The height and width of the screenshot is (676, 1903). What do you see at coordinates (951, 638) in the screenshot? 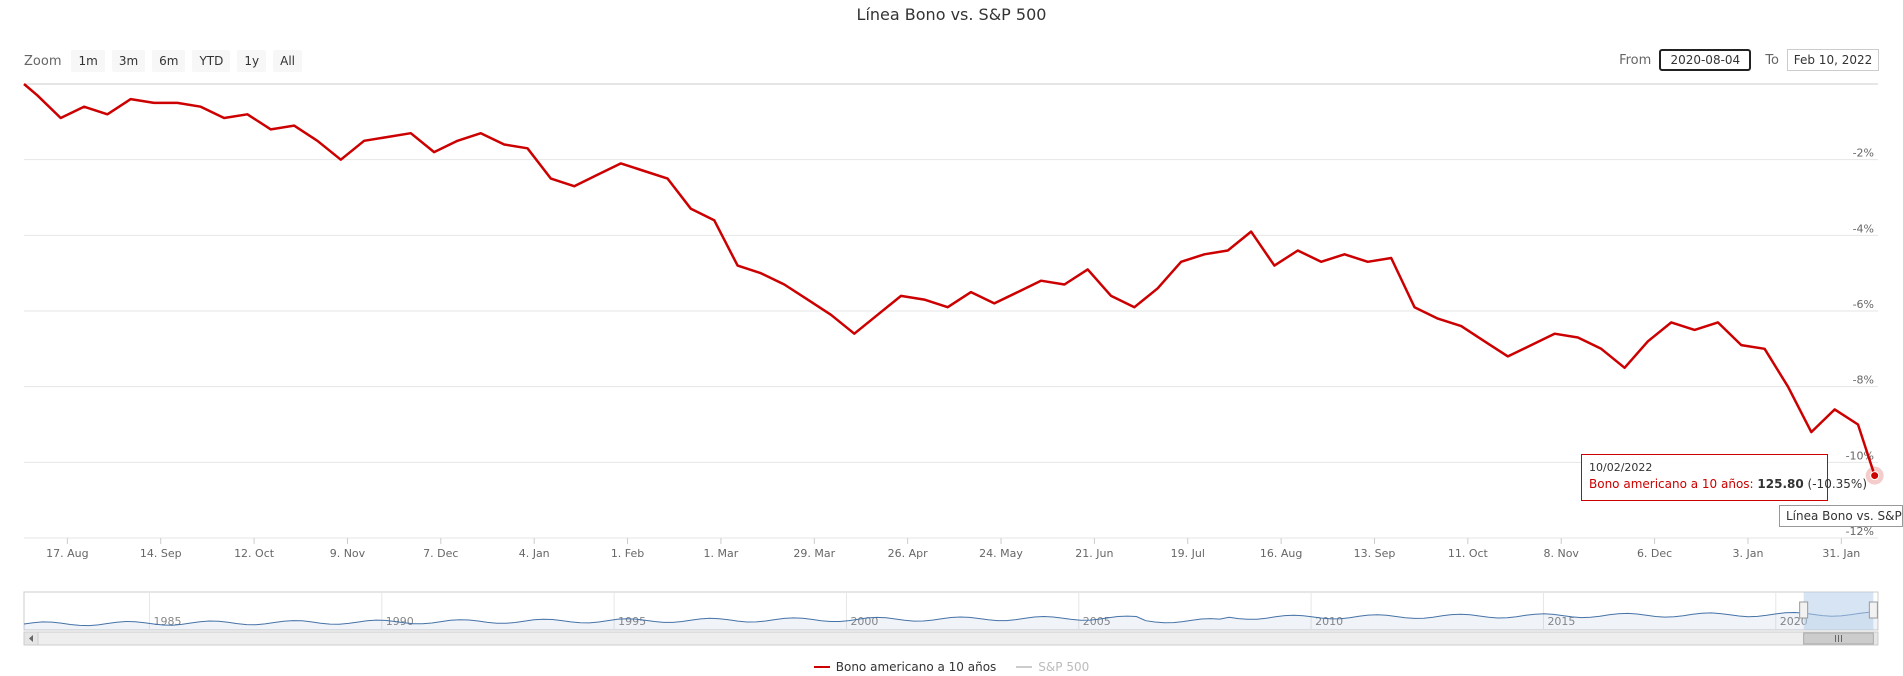
I see `scrollbar-track` at bounding box center [951, 638].